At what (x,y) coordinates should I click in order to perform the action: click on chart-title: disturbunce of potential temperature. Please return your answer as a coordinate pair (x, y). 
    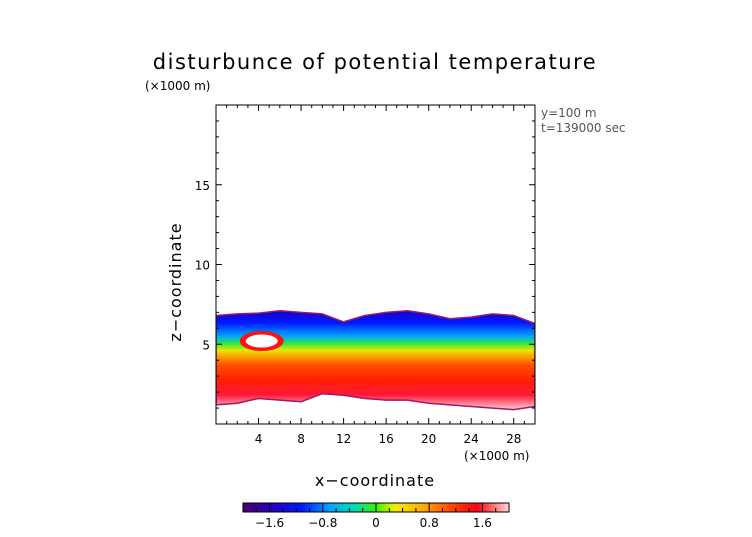
    Looking at the image, I should click on (375, 62).